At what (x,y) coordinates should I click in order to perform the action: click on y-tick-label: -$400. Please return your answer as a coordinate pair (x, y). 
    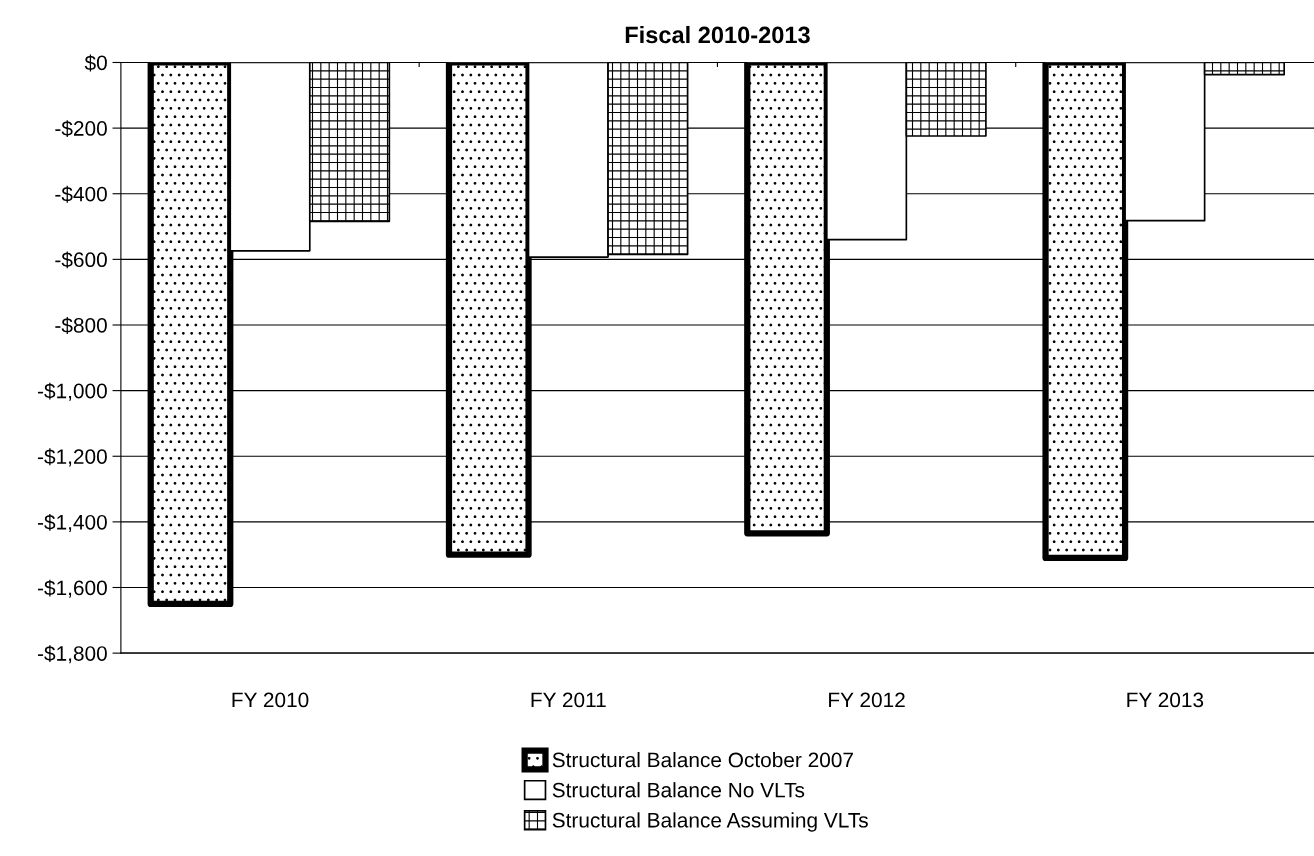
    Looking at the image, I should click on (81, 194).